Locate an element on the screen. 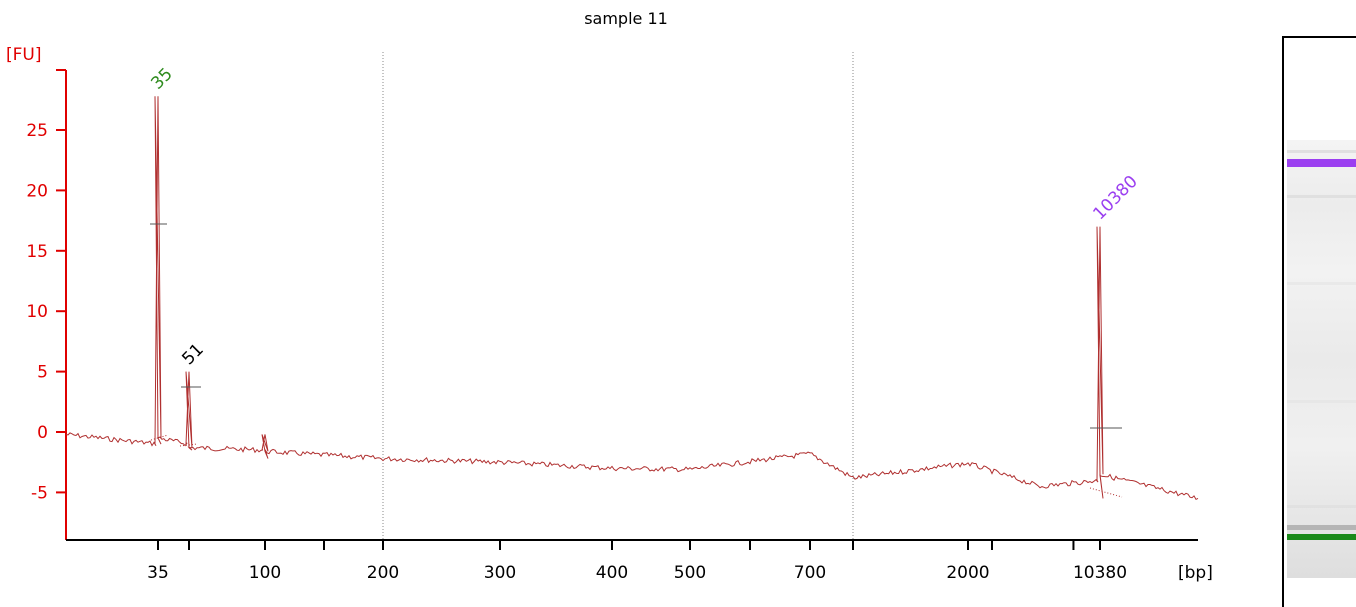 The image size is (1356, 607). x-tick-label: 500 is located at coordinates (690, 573).